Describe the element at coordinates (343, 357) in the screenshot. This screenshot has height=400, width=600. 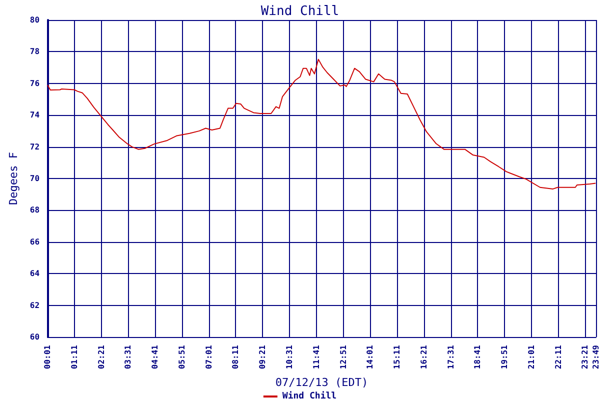
I see `x-tick-label: 12:51` at that location.